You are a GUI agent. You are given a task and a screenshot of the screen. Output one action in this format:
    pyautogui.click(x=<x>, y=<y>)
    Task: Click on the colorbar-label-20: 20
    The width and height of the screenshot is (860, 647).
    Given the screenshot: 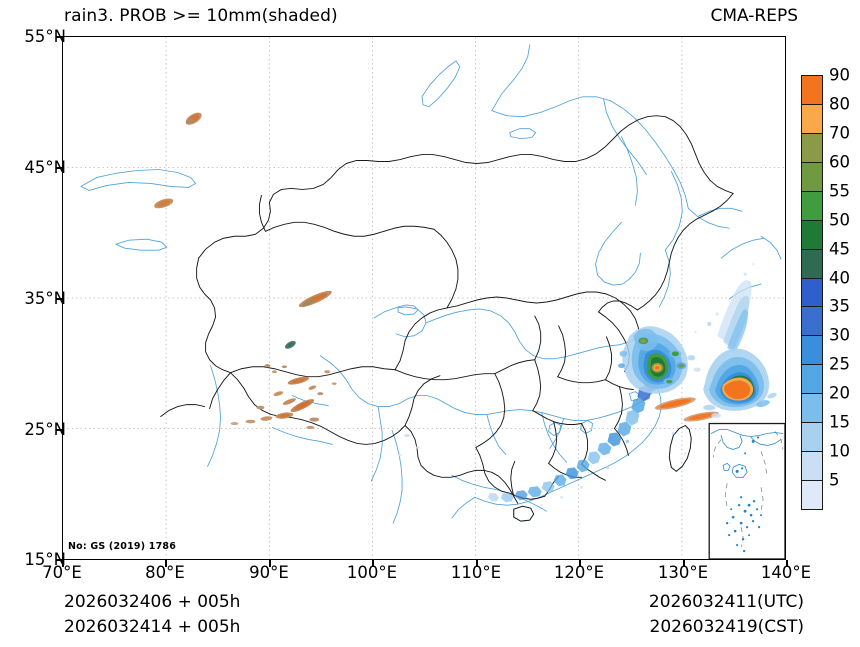 What is the action you would take?
    pyautogui.click(x=839, y=393)
    